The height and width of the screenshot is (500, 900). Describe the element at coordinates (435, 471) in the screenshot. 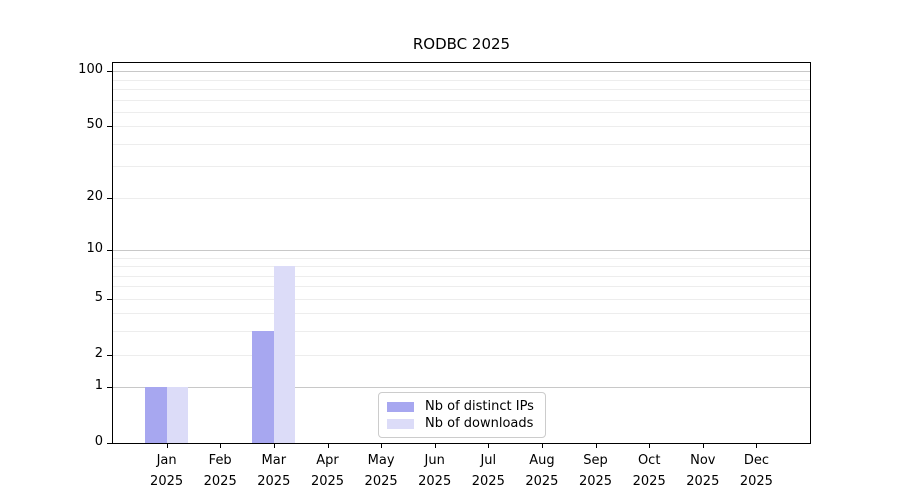

I see `x-tick-label-jun: Jun 2025` at that location.